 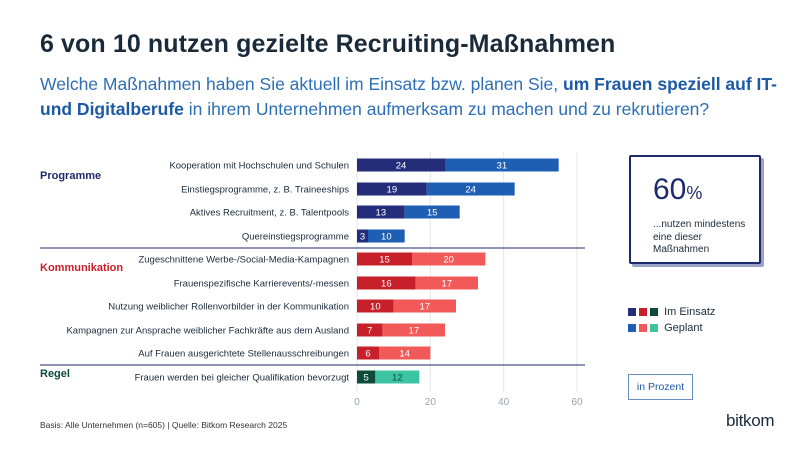 I want to click on row-label: Einstiegsprogramme, z. B. Traineeships, so click(x=265, y=190).